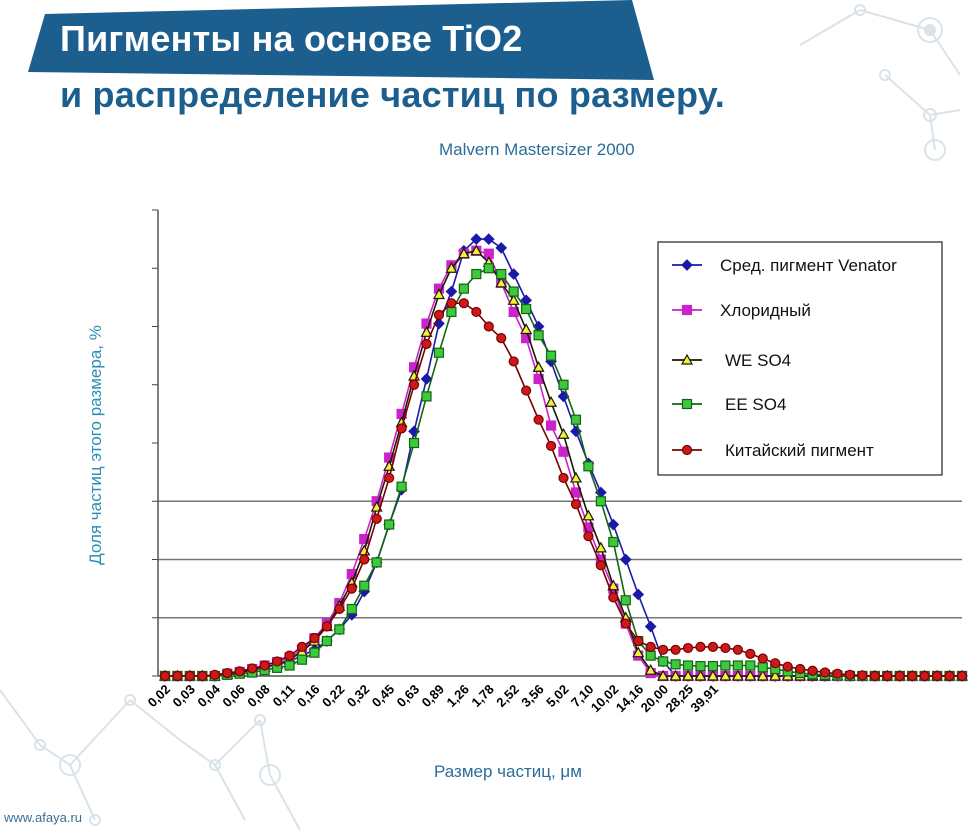  I want to click on y-axis-label: Доля частиц этого размера, %, so click(95, 445).